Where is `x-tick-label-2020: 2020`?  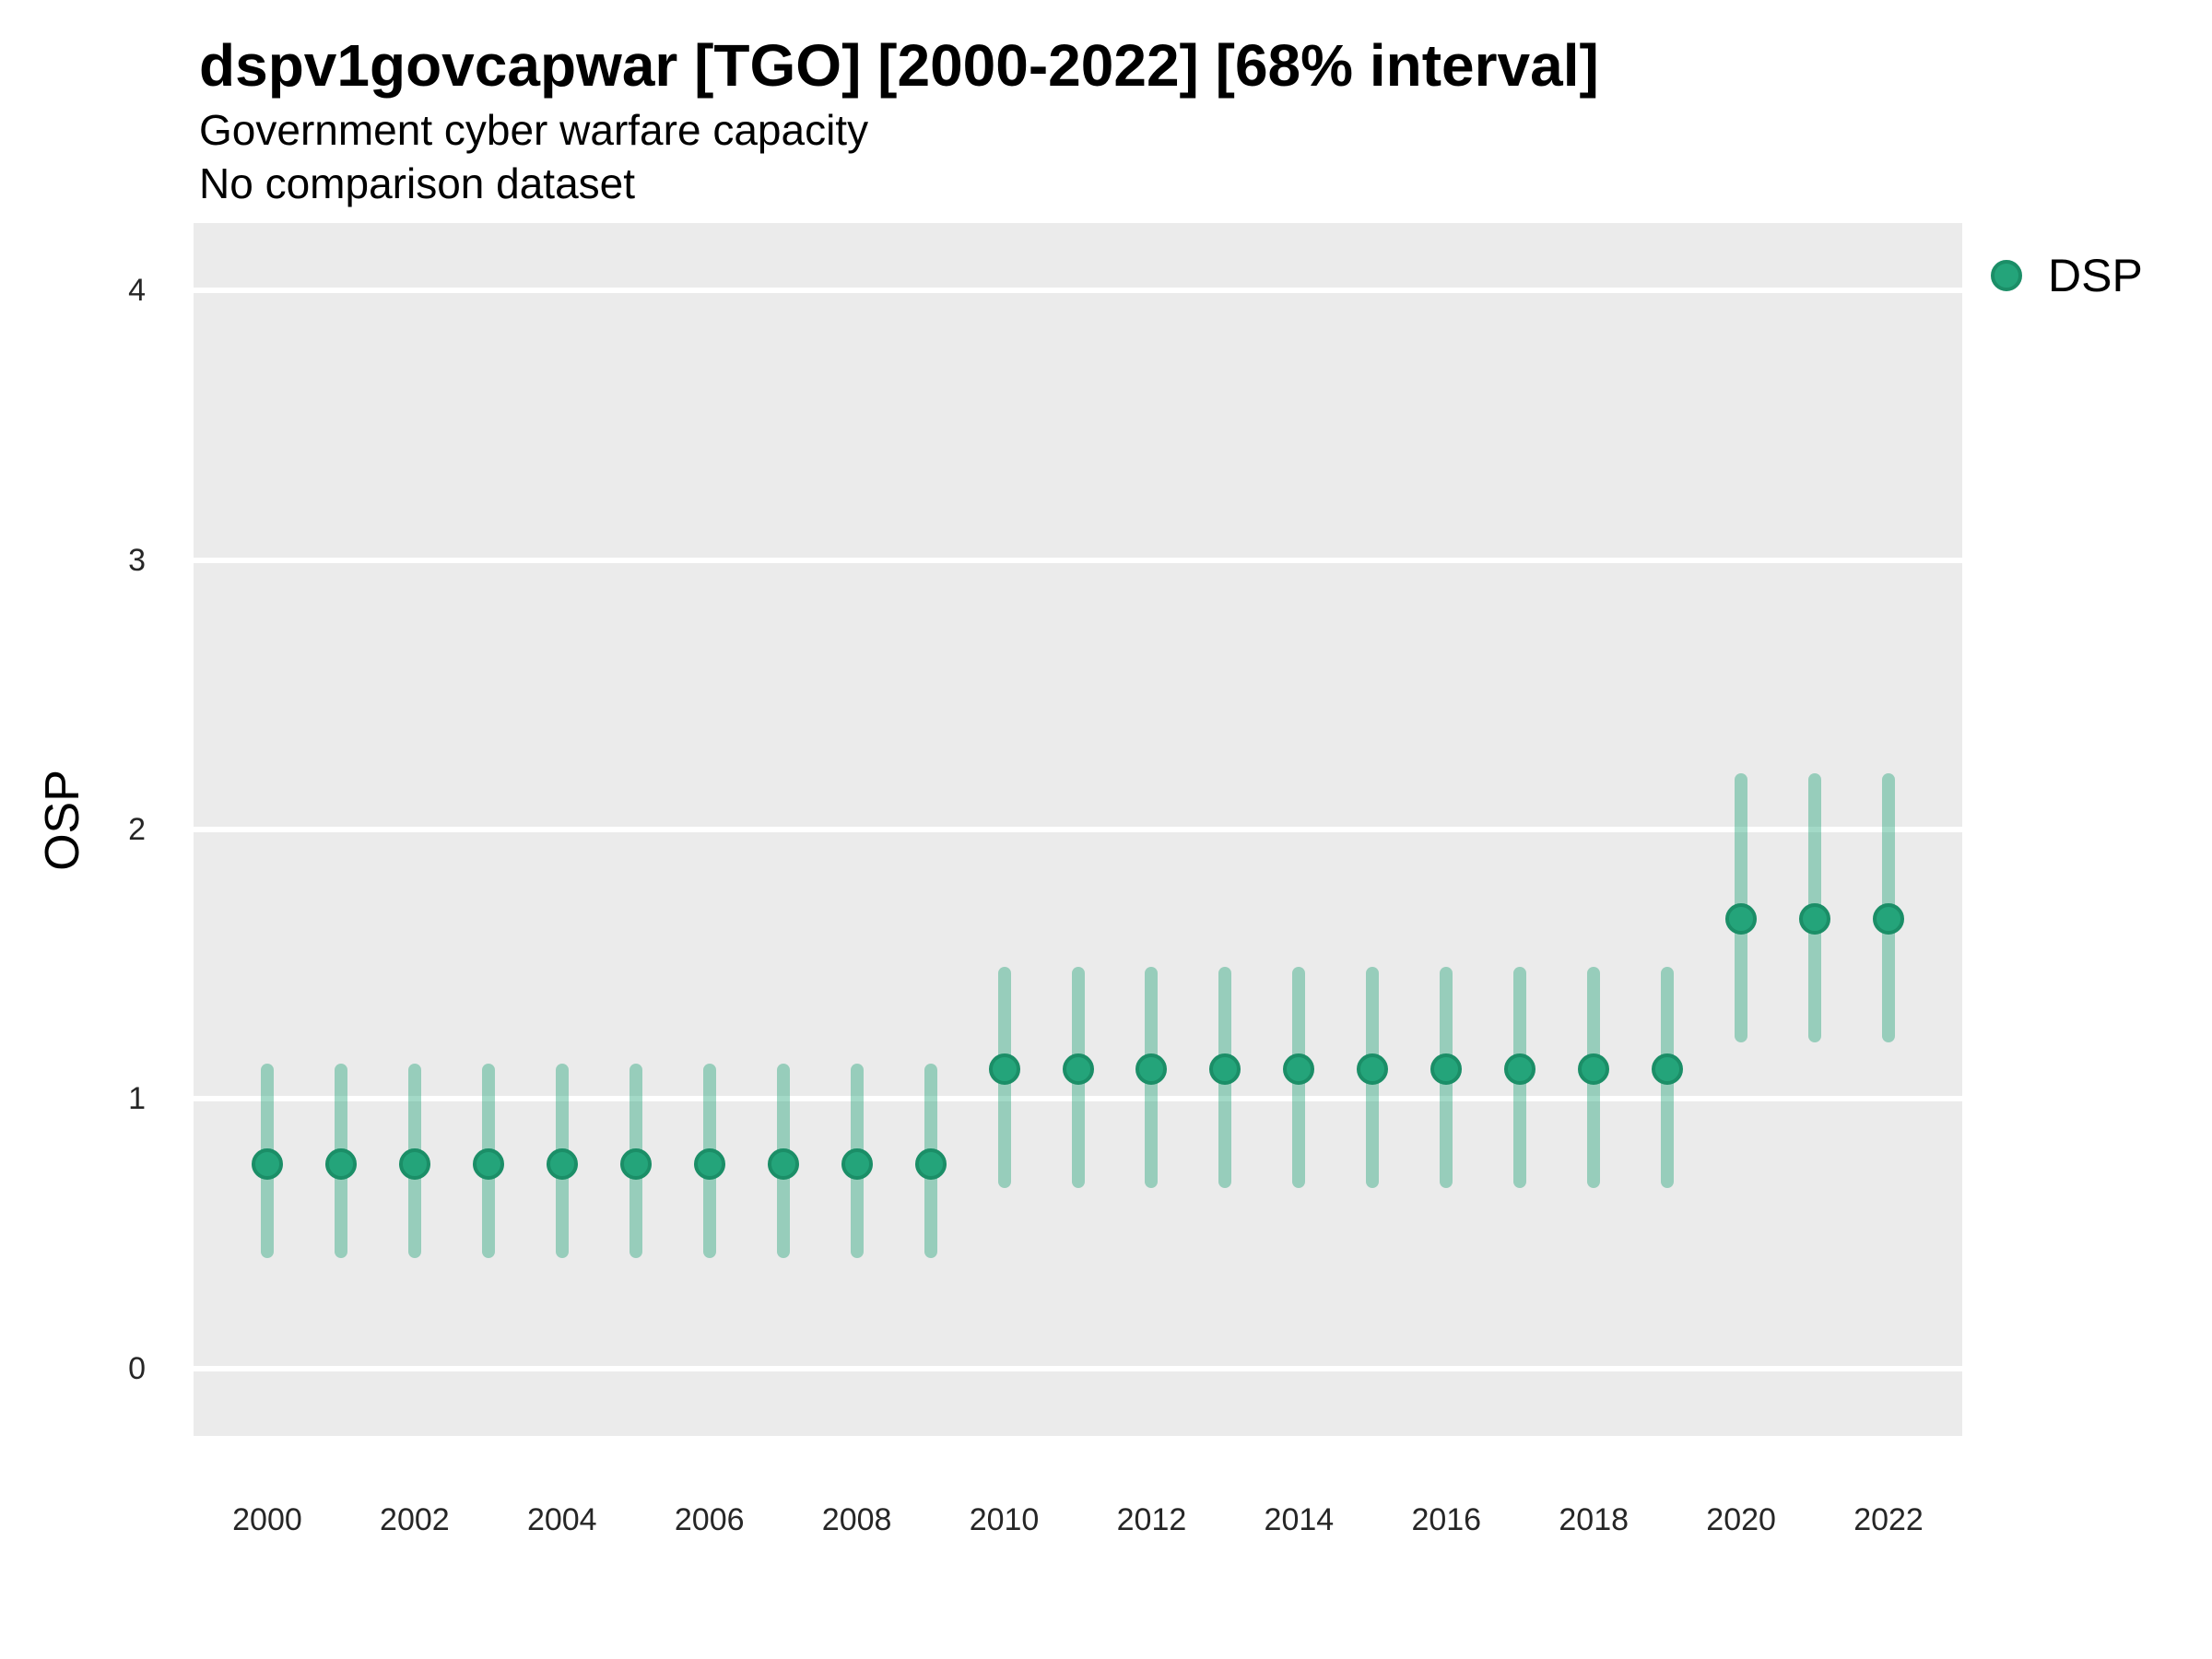 x-tick-label-2020: 2020 is located at coordinates (1741, 1519).